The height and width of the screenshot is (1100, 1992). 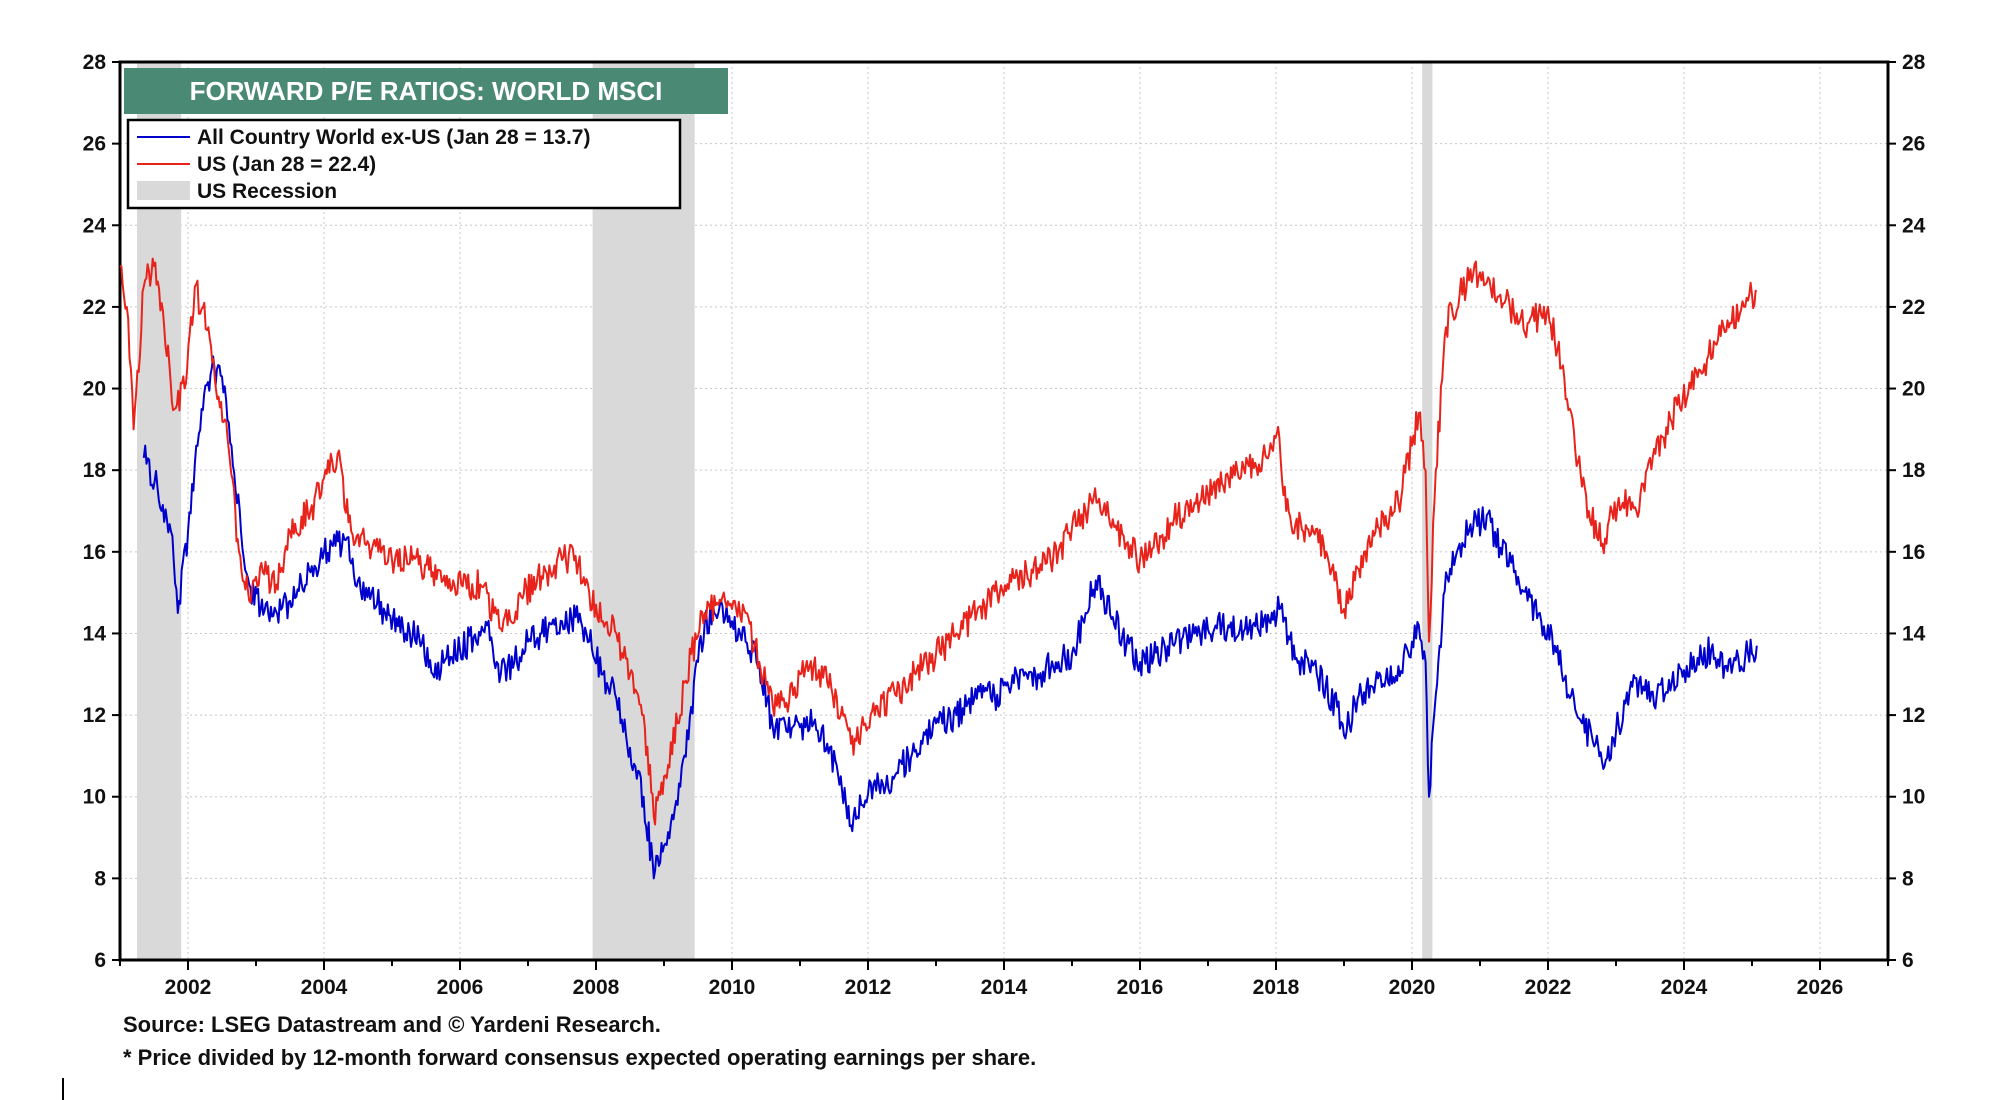 What do you see at coordinates (286, 164) in the screenshot?
I see `legend-label-us: US (Jan 28 = 22.4)` at bounding box center [286, 164].